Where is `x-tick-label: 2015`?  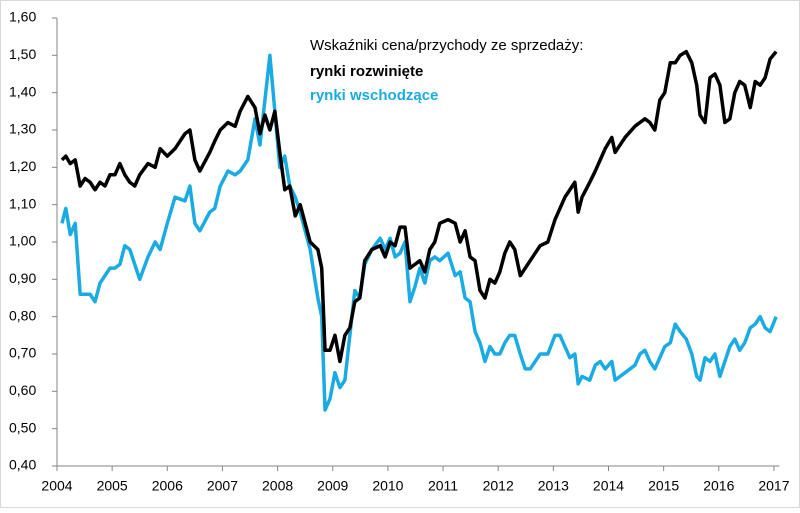
x-tick-label: 2015 is located at coordinates (663, 486).